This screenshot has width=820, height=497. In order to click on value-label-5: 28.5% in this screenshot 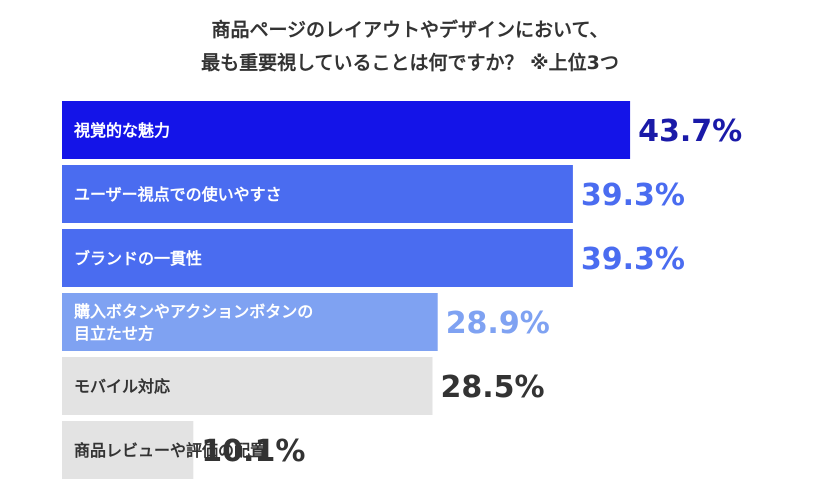, I will do `click(493, 387)`.